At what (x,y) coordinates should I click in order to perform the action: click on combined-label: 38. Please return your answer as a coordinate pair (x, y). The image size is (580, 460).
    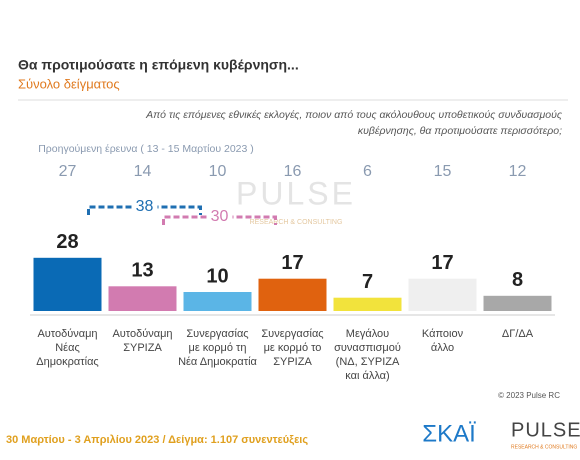
    Looking at the image, I should click on (145, 206).